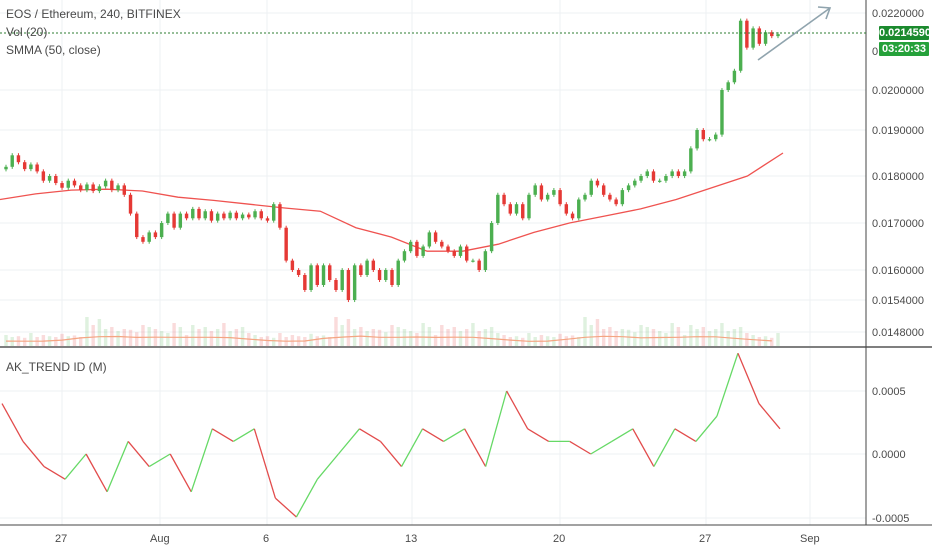 The height and width of the screenshot is (550, 932). I want to click on price-label: 0.0190000, so click(898, 131).